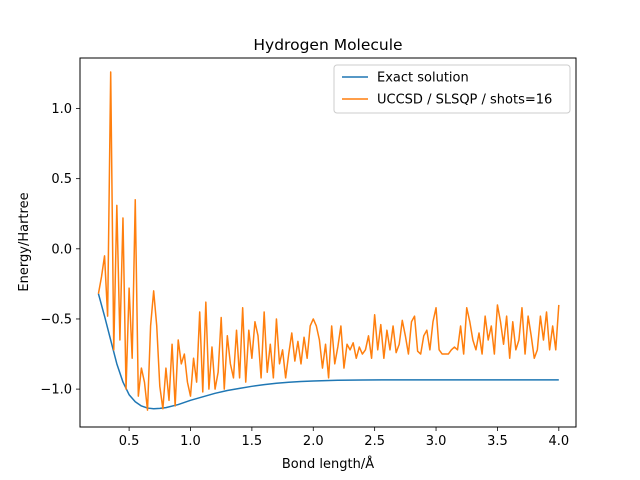 This screenshot has height=480, width=640. What do you see at coordinates (497, 441) in the screenshot?
I see `x-tick-label: 3.5` at bounding box center [497, 441].